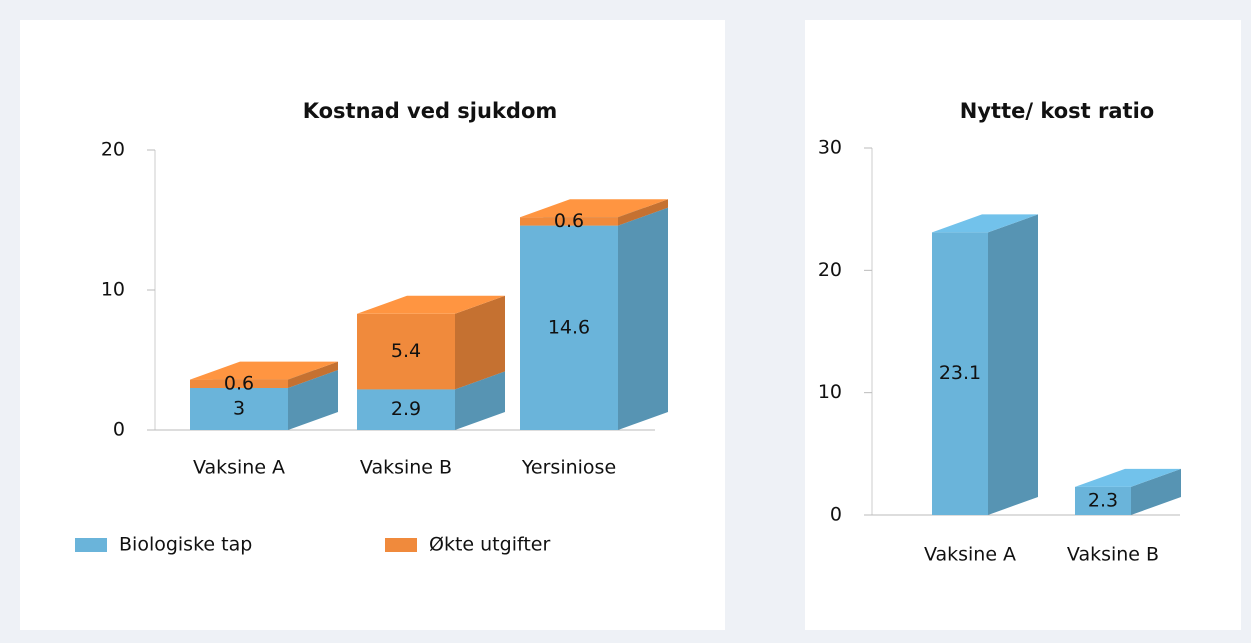  I want to click on value-label: 2.3, so click(1103, 500).